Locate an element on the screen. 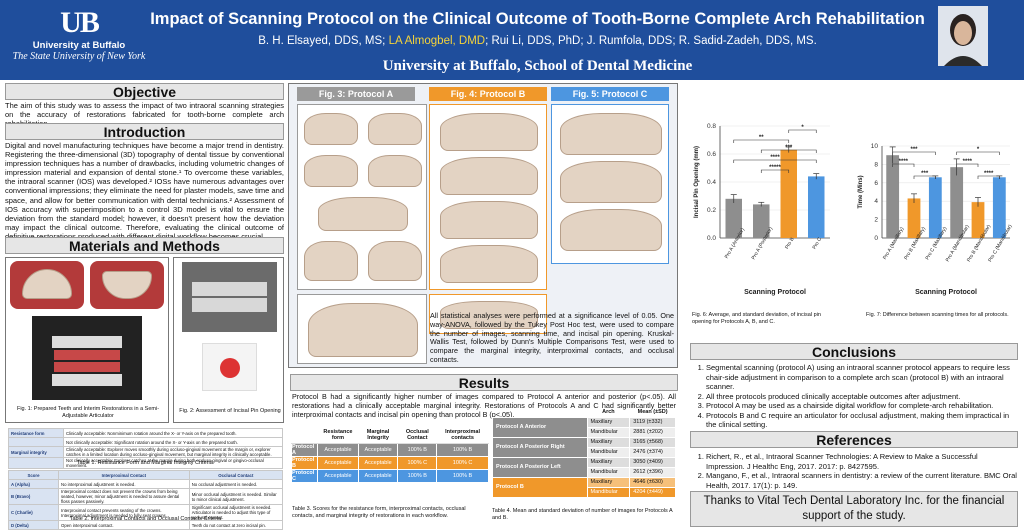 The height and width of the screenshot is (531, 1024). table-cell is located at coordinates (36, 442).